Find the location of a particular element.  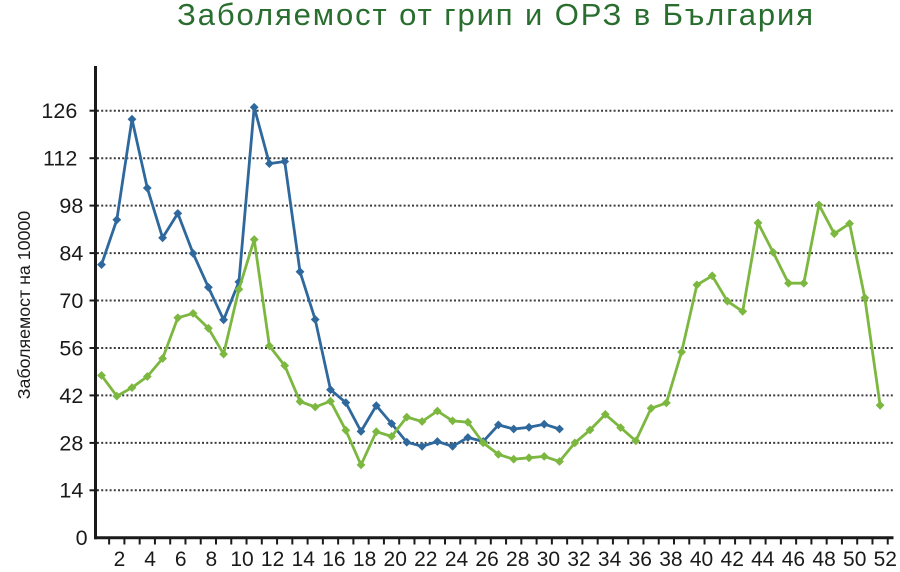

svg-text: 40 is located at coordinates (701, 557).